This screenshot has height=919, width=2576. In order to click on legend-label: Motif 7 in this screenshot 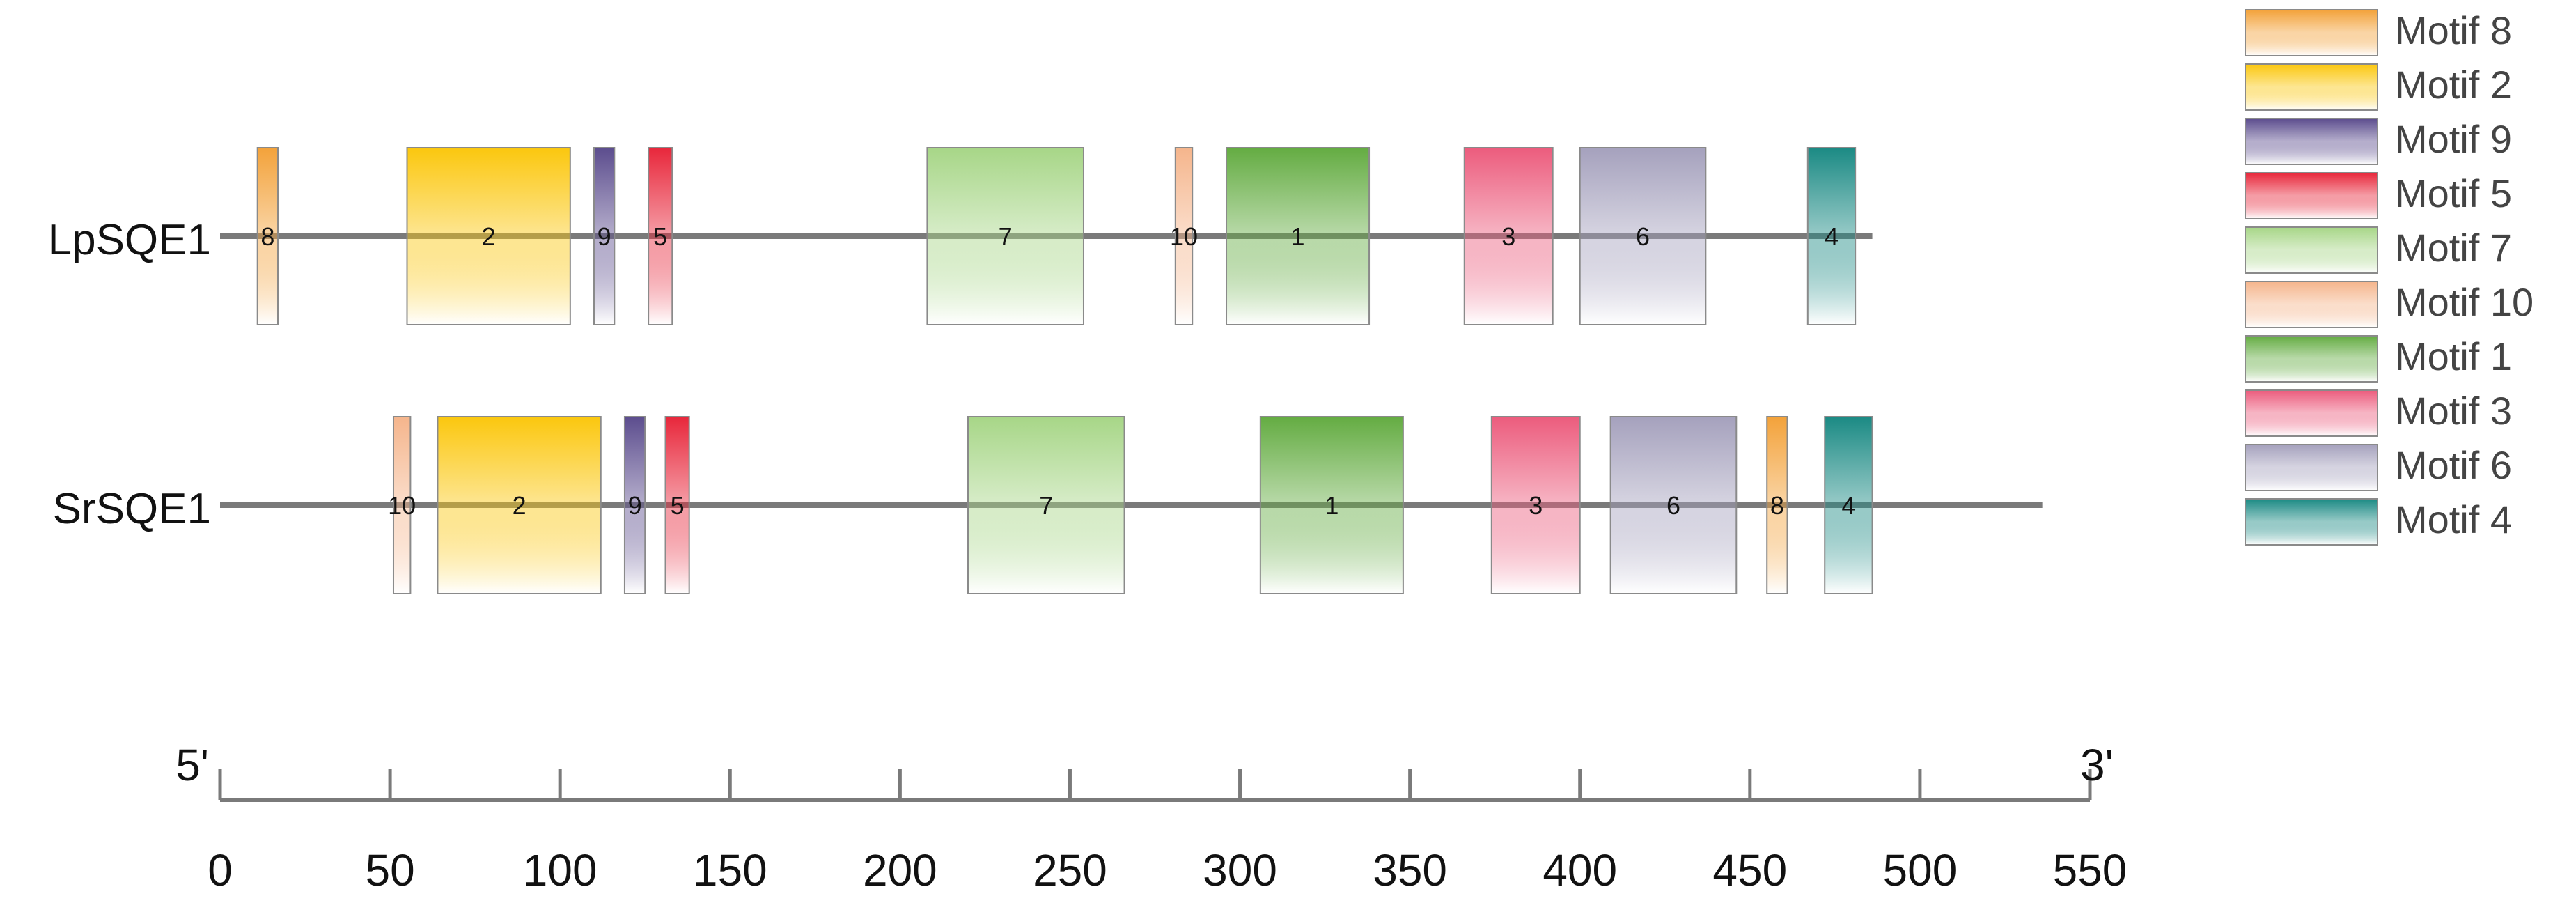, I will do `click(2453, 248)`.